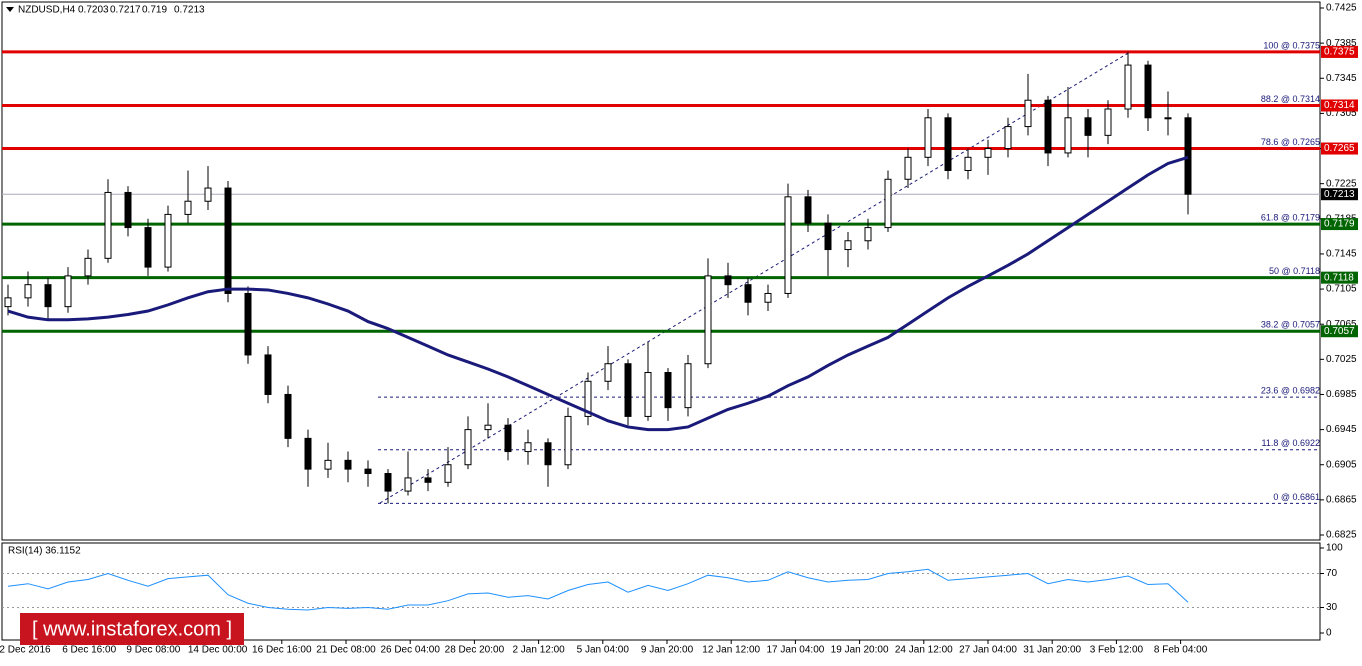 This screenshot has width=1362, height=666. What do you see at coordinates (1341, 43) in the screenshot?
I see `y-tick-label: 0.7385` at bounding box center [1341, 43].